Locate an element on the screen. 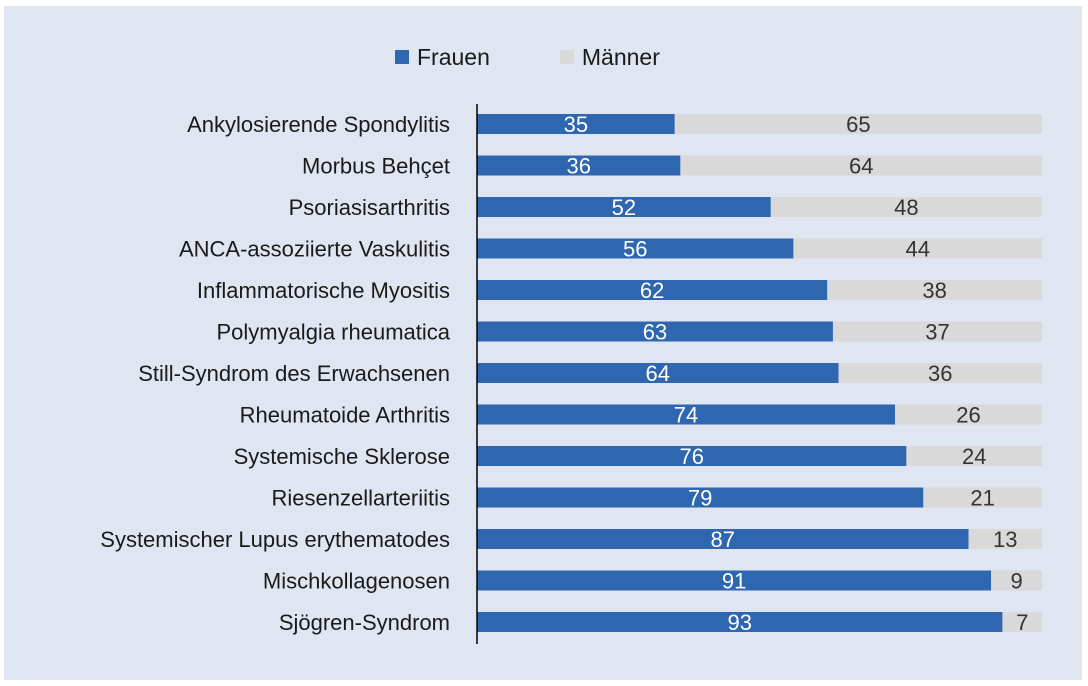 This screenshot has width=1088, height=686. bar-frauen-sj-gren-syndrom is located at coordinates (740, 622).